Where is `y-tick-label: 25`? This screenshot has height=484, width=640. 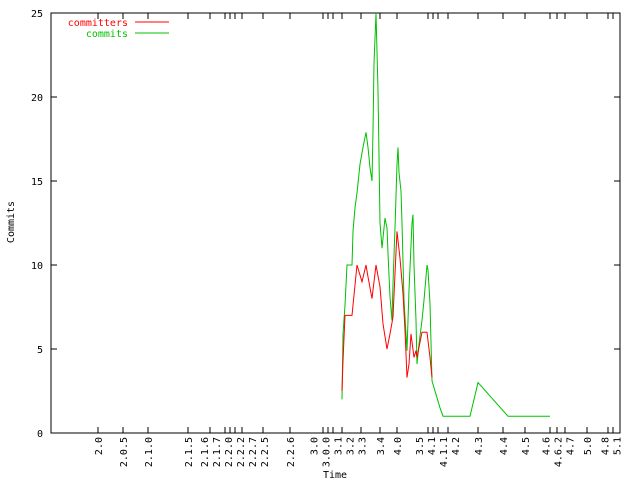 y-tick-label: 25 is located at coordinates (37, 14).